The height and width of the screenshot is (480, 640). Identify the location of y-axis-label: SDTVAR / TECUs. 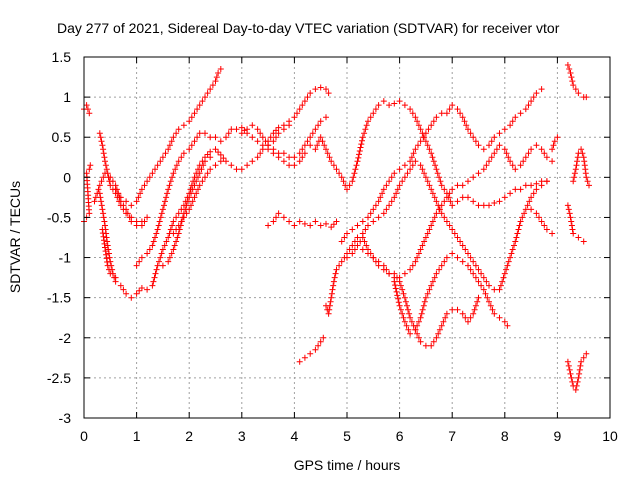
(15, 237).